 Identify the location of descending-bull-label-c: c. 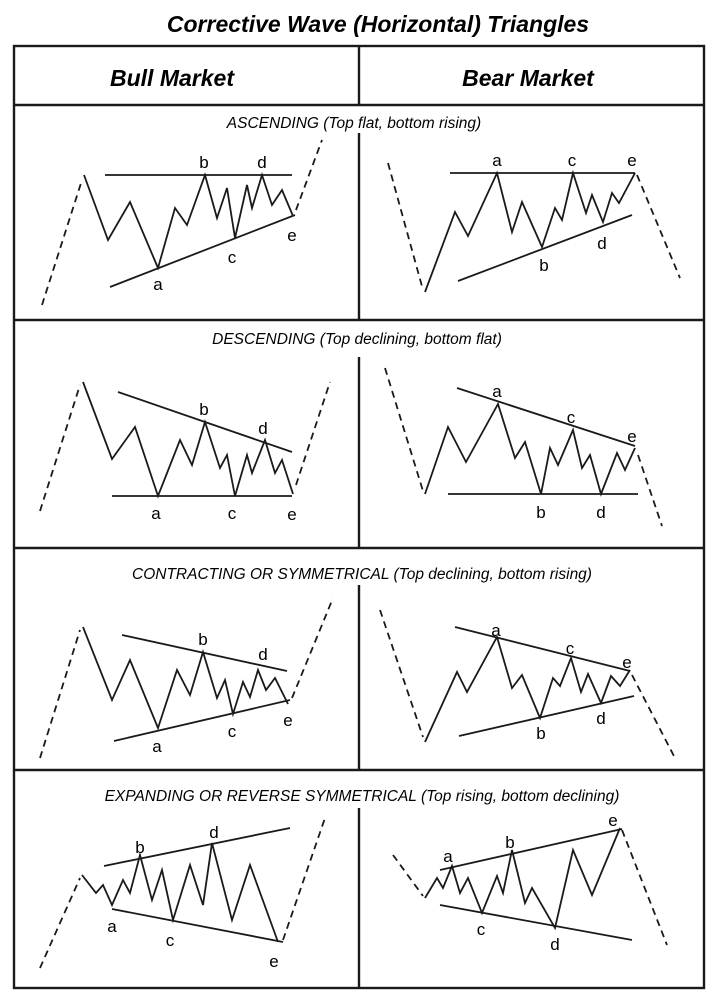
(232, 513).